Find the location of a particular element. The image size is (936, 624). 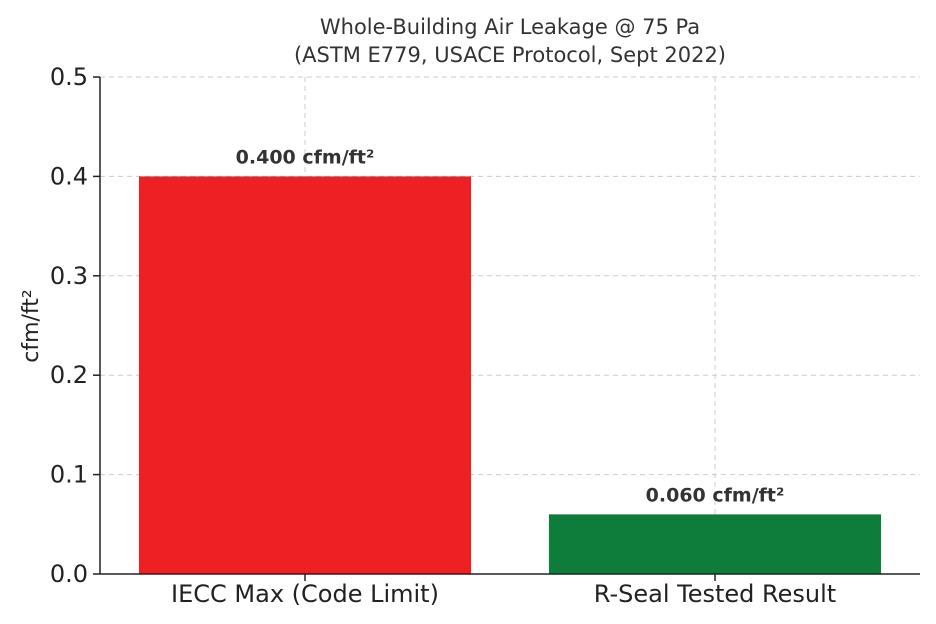

y-tick-label: 0.0 is located at coordinates (69, 574).